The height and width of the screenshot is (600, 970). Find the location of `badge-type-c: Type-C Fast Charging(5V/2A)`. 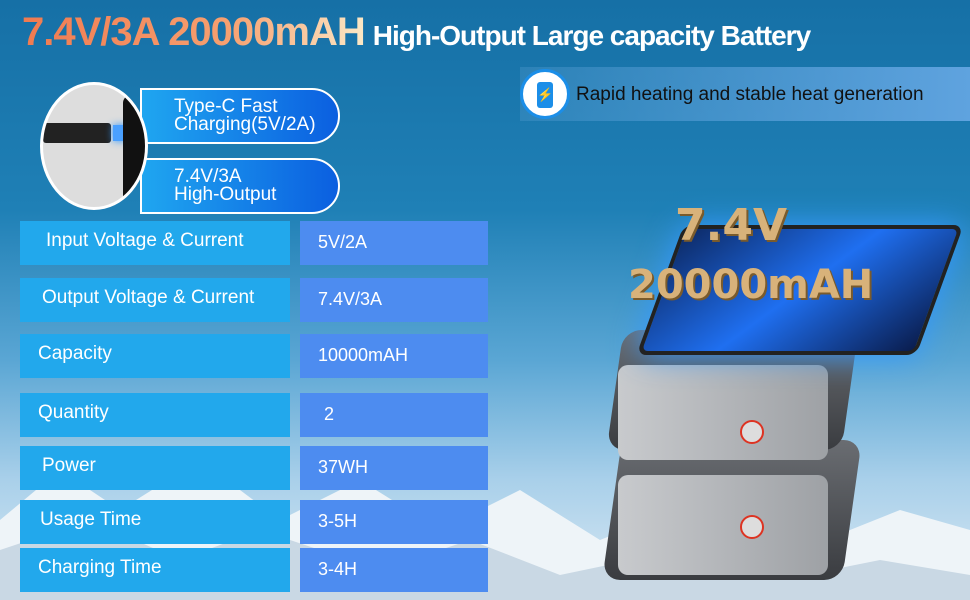

badge-type-c: Type-C Fast Charging(5V/2A) is located at coordinates (240, 116).